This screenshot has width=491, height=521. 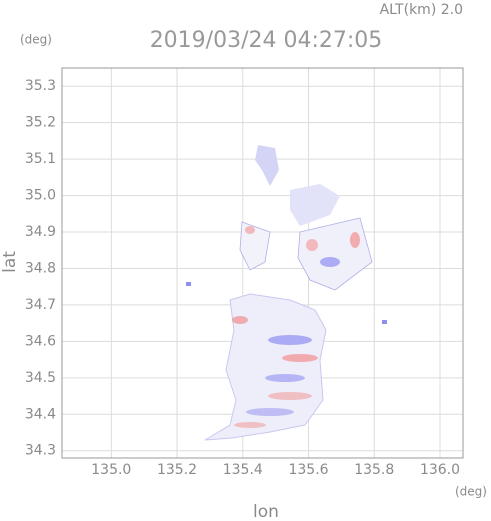 I want to click on x-tick-label: 135.2, so click(x=177, y=470).